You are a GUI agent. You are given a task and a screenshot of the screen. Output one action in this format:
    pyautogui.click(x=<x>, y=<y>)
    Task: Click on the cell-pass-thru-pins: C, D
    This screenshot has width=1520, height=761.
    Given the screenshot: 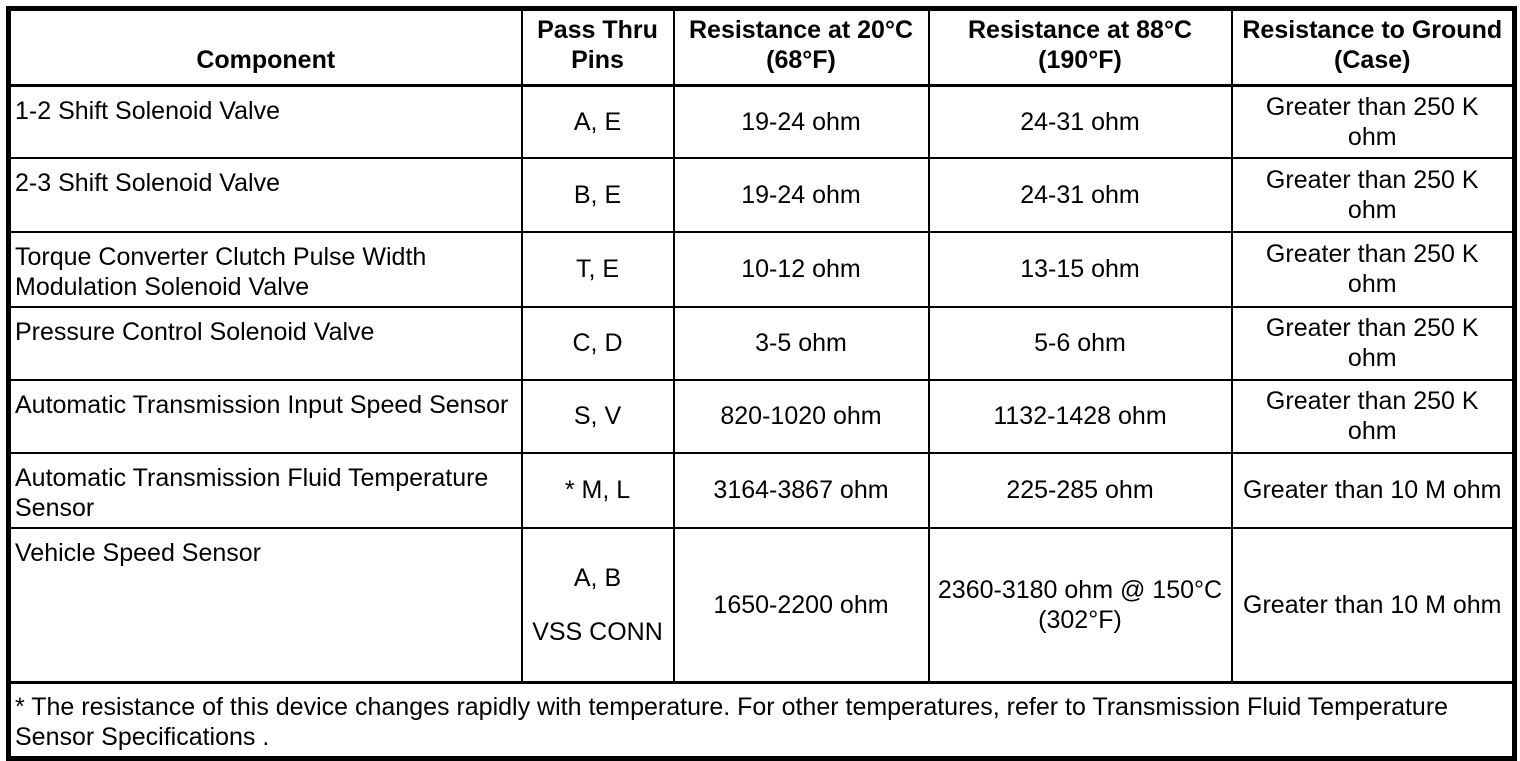 What is the action you would take?
    pyautogui.click(x=597, y=343)
    